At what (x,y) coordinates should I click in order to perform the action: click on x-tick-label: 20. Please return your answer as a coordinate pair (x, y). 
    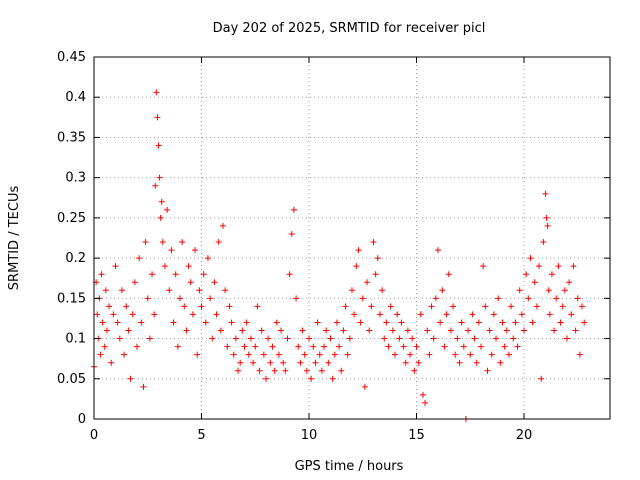
    Looking at the image, I should click on (524, 435).